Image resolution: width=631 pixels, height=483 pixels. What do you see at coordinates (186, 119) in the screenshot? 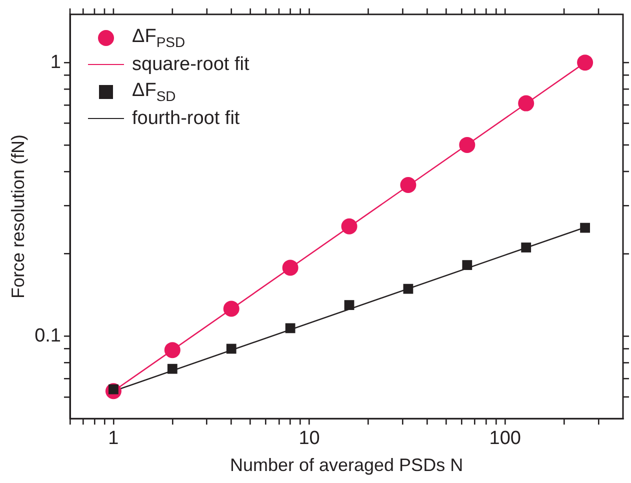
I see `legend-label: fourth-root fit` at bounding box center [186, 119].